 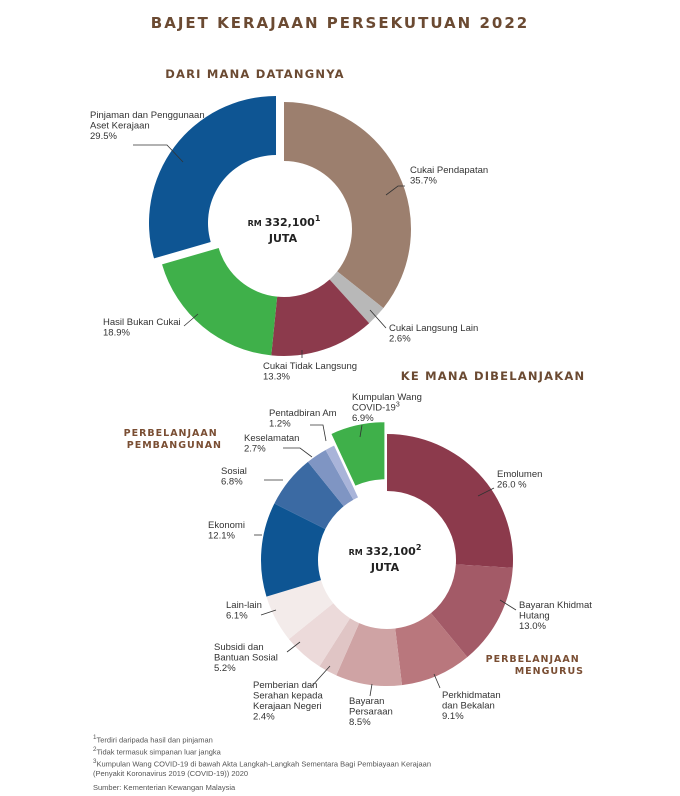 I want to click on label-pentadbiran-am: Pentadbiran Am 1.2%, so click(x=303, y=419).